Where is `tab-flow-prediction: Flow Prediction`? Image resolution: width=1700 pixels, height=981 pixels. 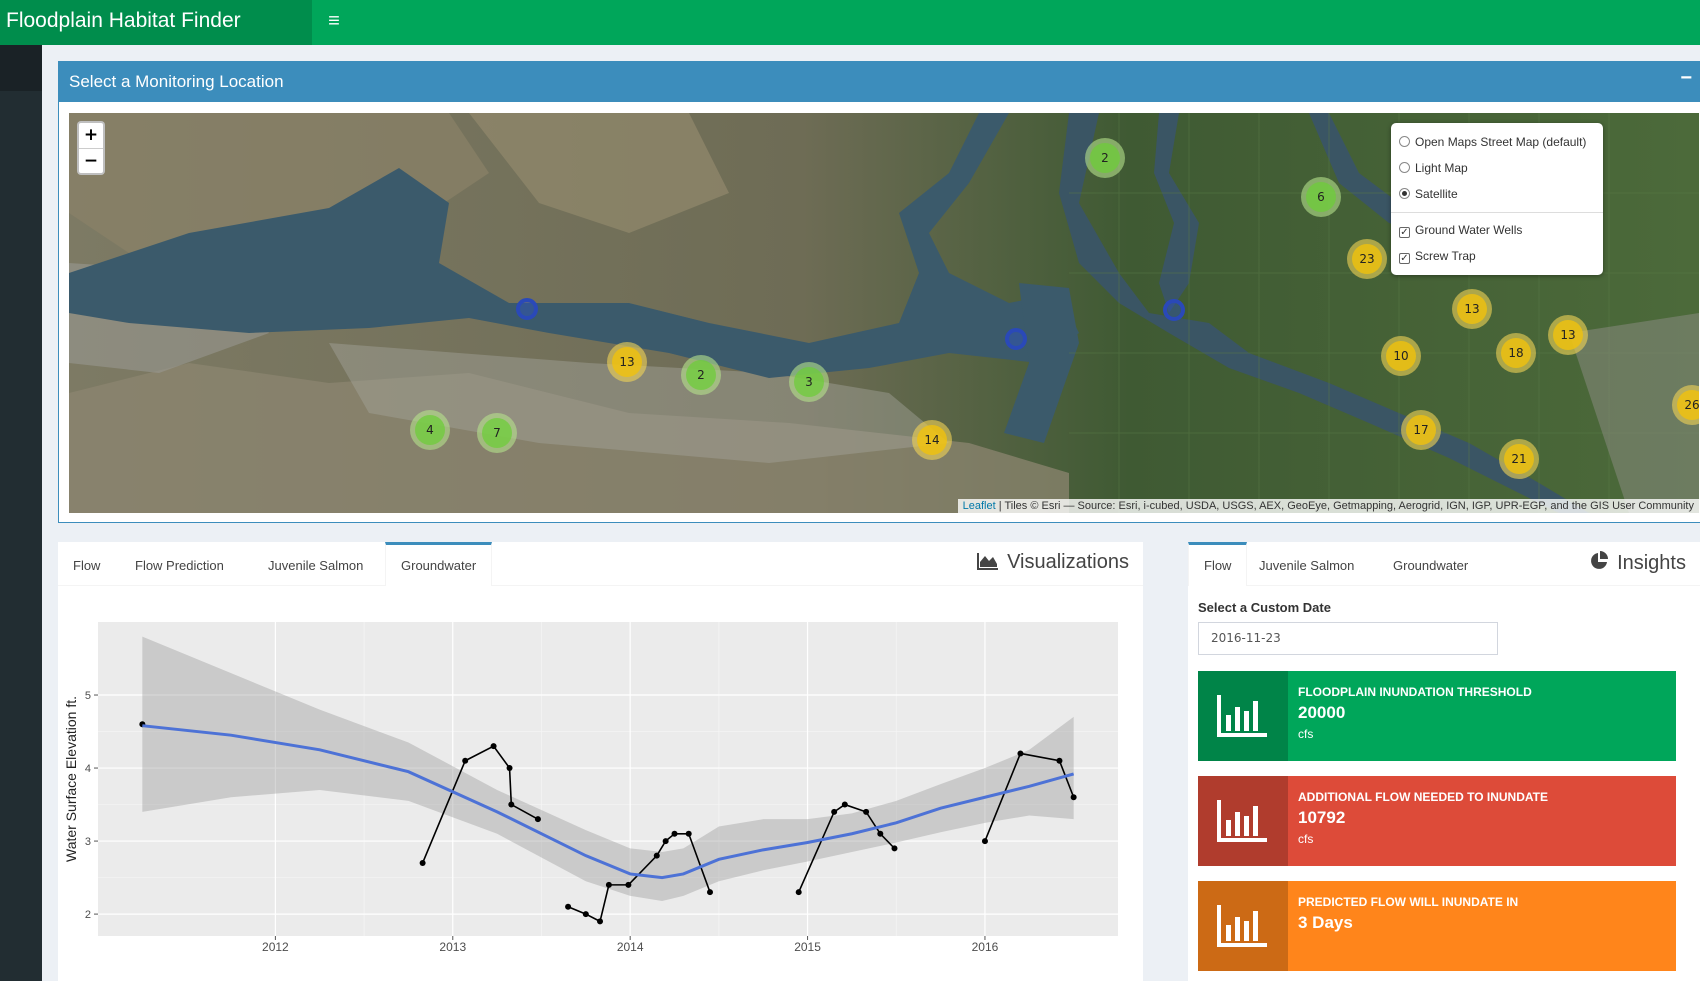 tab-flow-prediction: Flow Prediction is located at coordinates (179, 565).